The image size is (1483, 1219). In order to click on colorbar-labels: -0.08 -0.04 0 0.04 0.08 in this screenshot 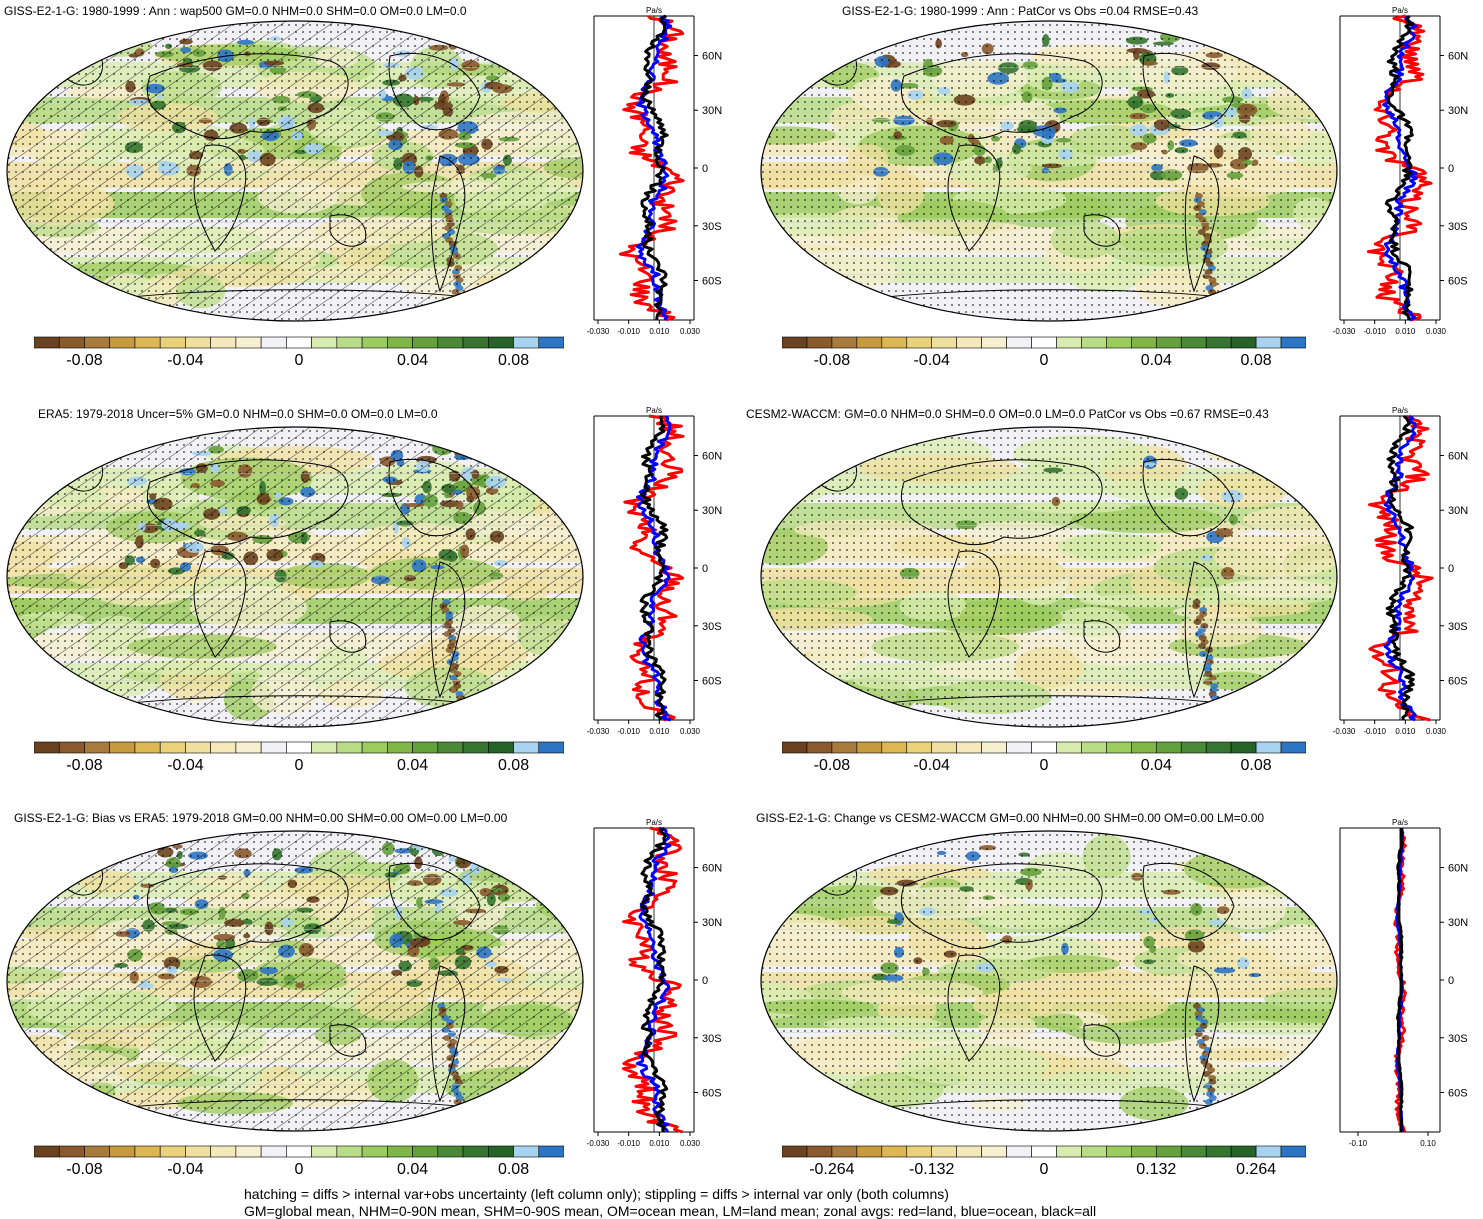, I will do `click(1044, 363)`.